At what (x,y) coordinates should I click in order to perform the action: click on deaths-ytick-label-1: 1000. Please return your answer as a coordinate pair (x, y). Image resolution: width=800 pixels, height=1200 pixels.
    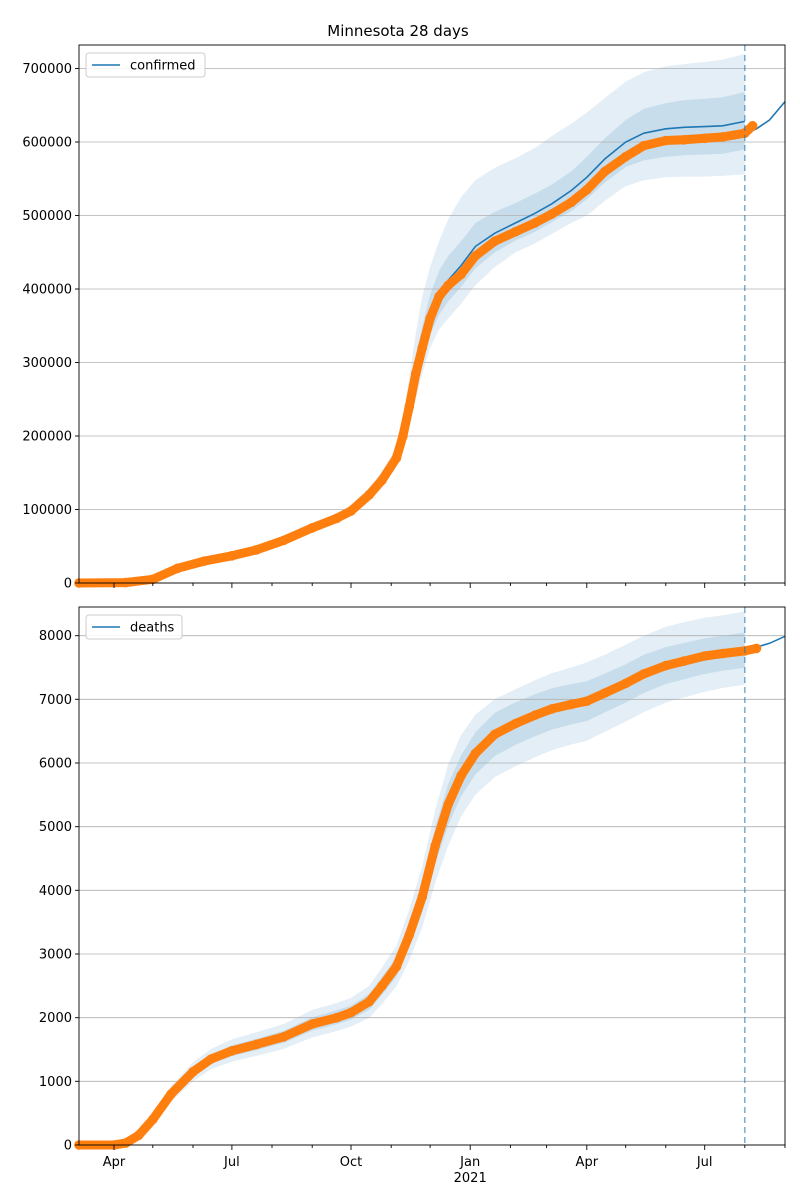
    Looking at the image, I should click on (55, 1082).